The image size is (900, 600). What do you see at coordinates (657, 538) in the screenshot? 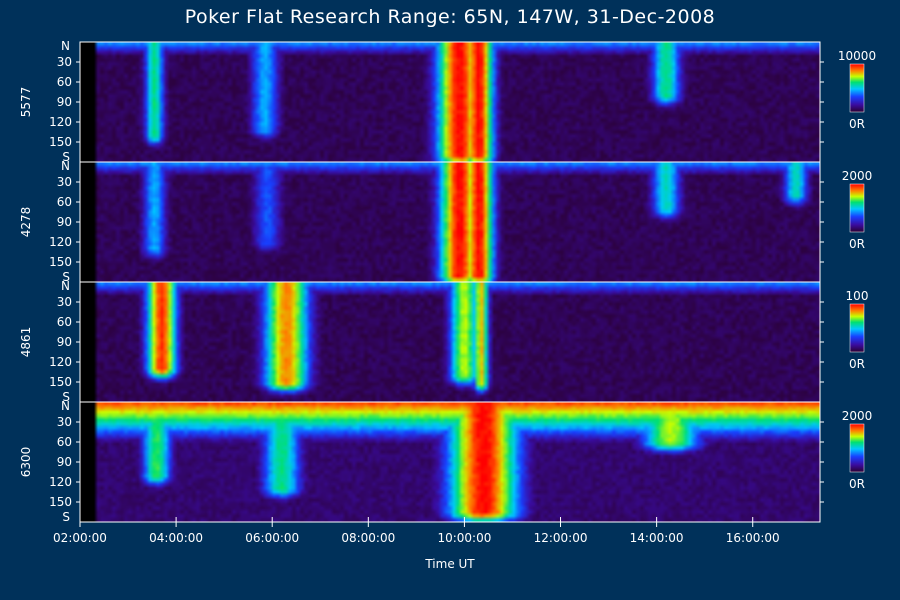
I see `x-tick-label: 14:00:00` at bounding box center [657, 538].